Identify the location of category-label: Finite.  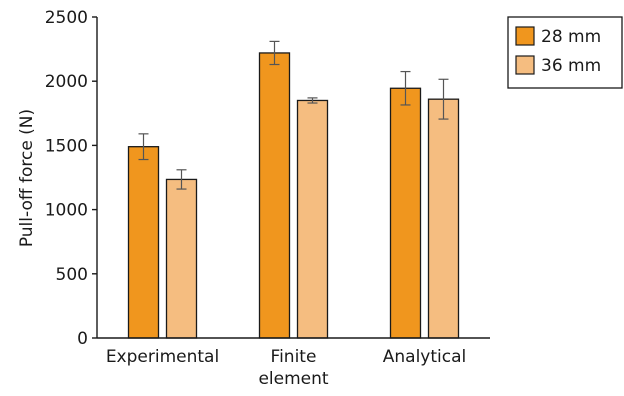
(294, 357).